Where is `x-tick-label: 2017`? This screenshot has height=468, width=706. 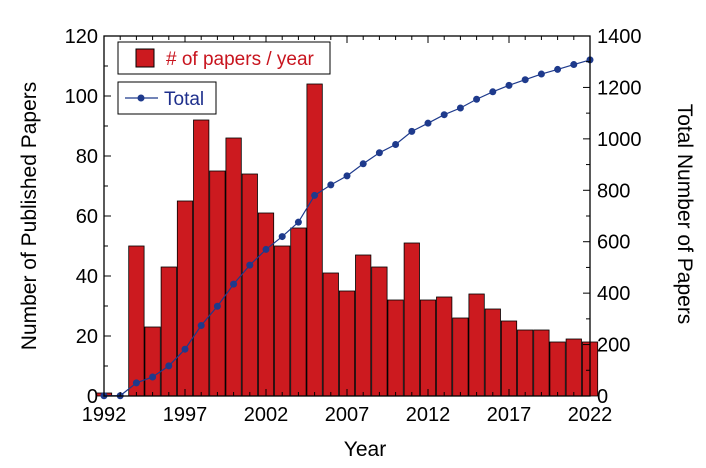
x-tick-label: 2017 is located at coordinates (509, 415).